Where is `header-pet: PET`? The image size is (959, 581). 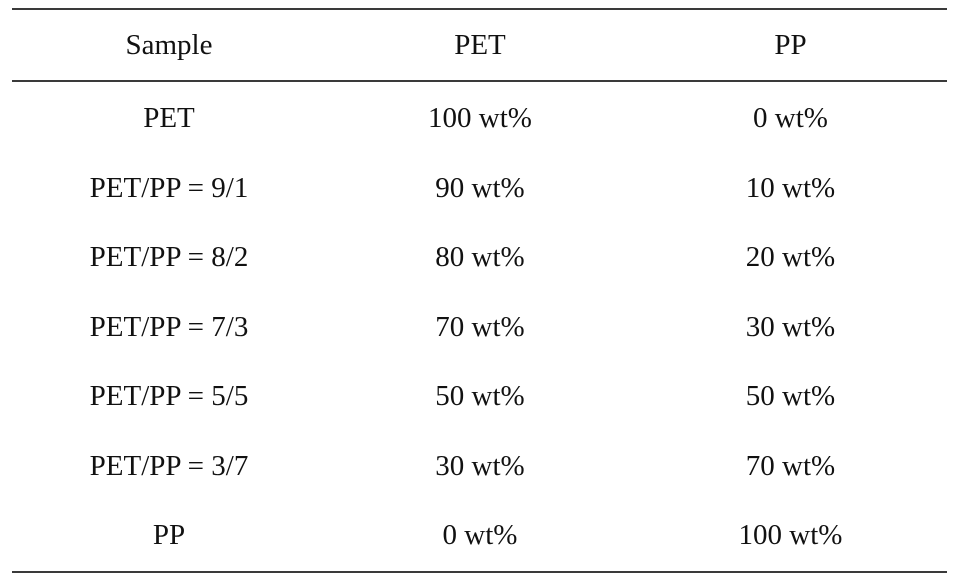 header-pet: PET is located at coordinates (480, 44).